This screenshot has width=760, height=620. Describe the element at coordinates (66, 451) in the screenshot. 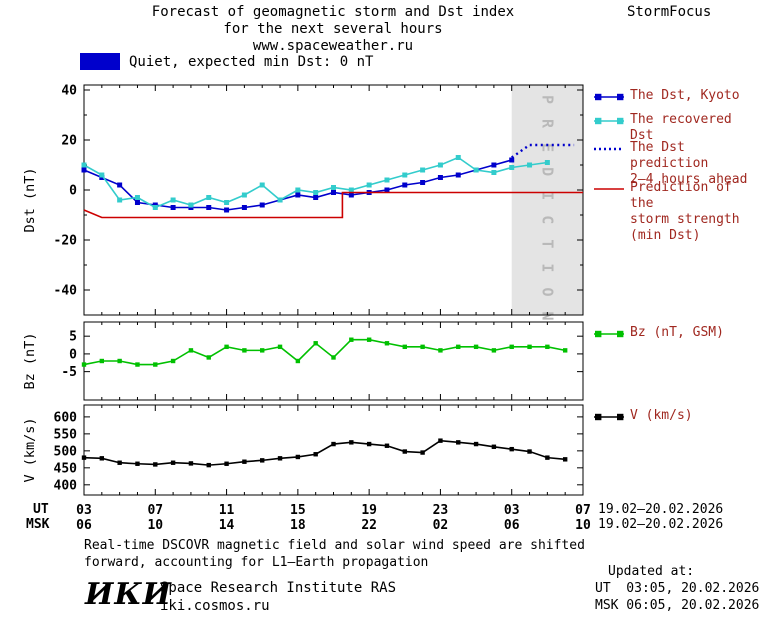

I see `svg-text: 500` at that location.